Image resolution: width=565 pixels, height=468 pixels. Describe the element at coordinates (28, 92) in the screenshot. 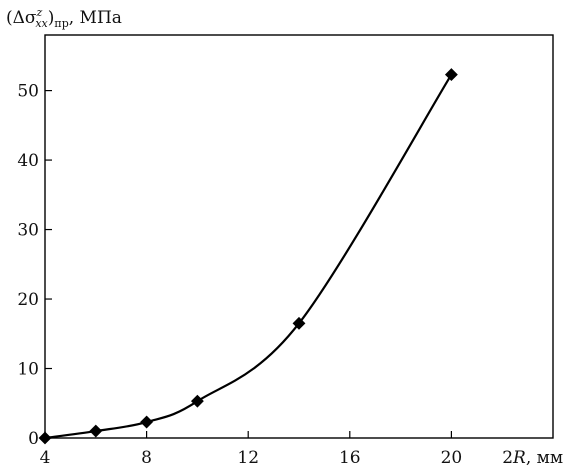

I see `y-tick-label: 50` at that location.